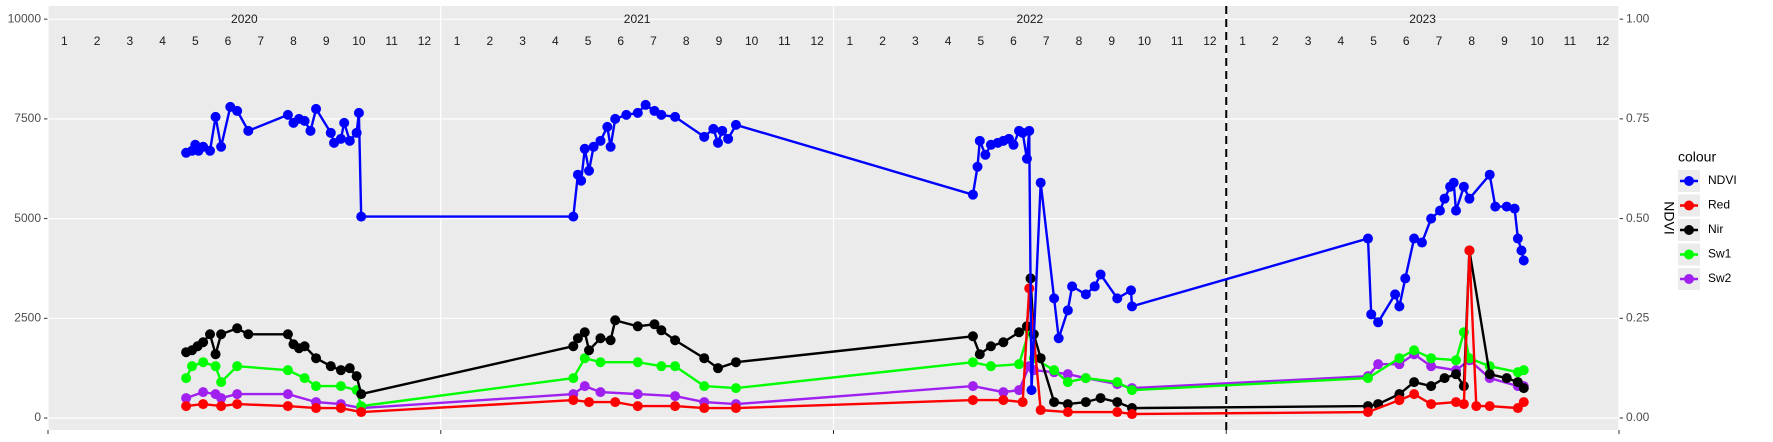 This screenshot has width=1773, height=442. I want to click on y2-axis-label: NDVI, so click(1669, 217).